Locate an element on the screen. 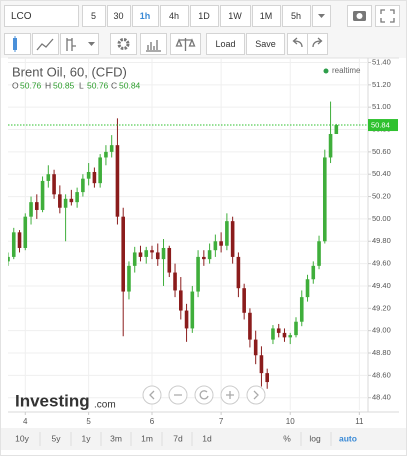  ohlc-label: H is located at coordinates (48, 85).